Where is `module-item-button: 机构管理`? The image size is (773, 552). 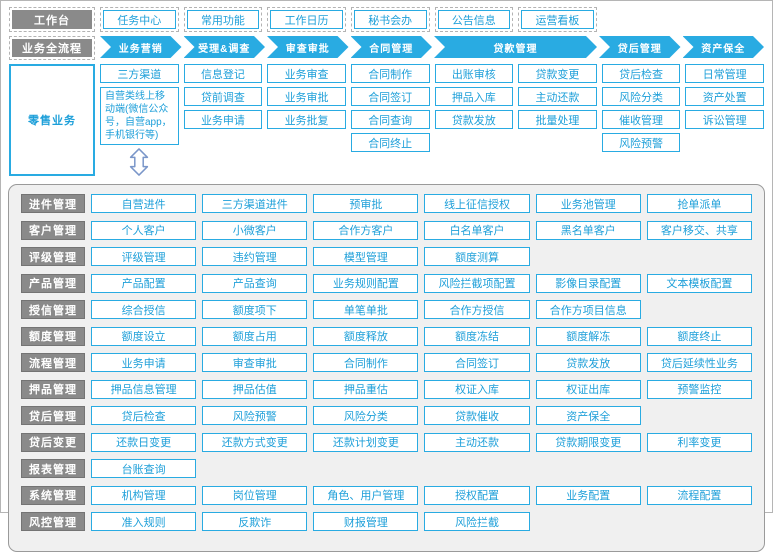 module-item-button: 机构管理 is located at coordinates (144, 495).